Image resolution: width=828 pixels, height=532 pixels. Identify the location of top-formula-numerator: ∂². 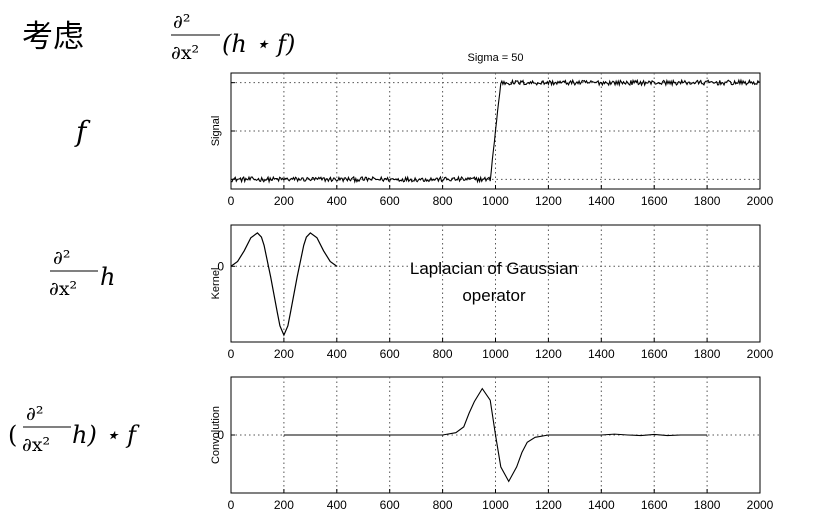
(181, 22).